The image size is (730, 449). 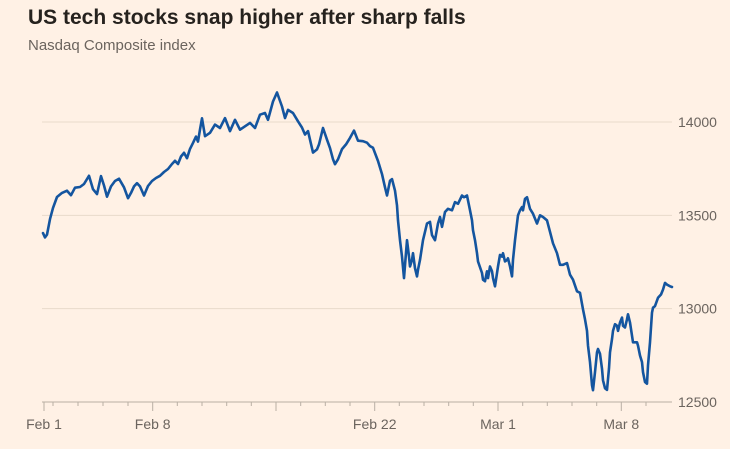 I want to click on y-axis-label: 13500, so click(x=697, y=215).